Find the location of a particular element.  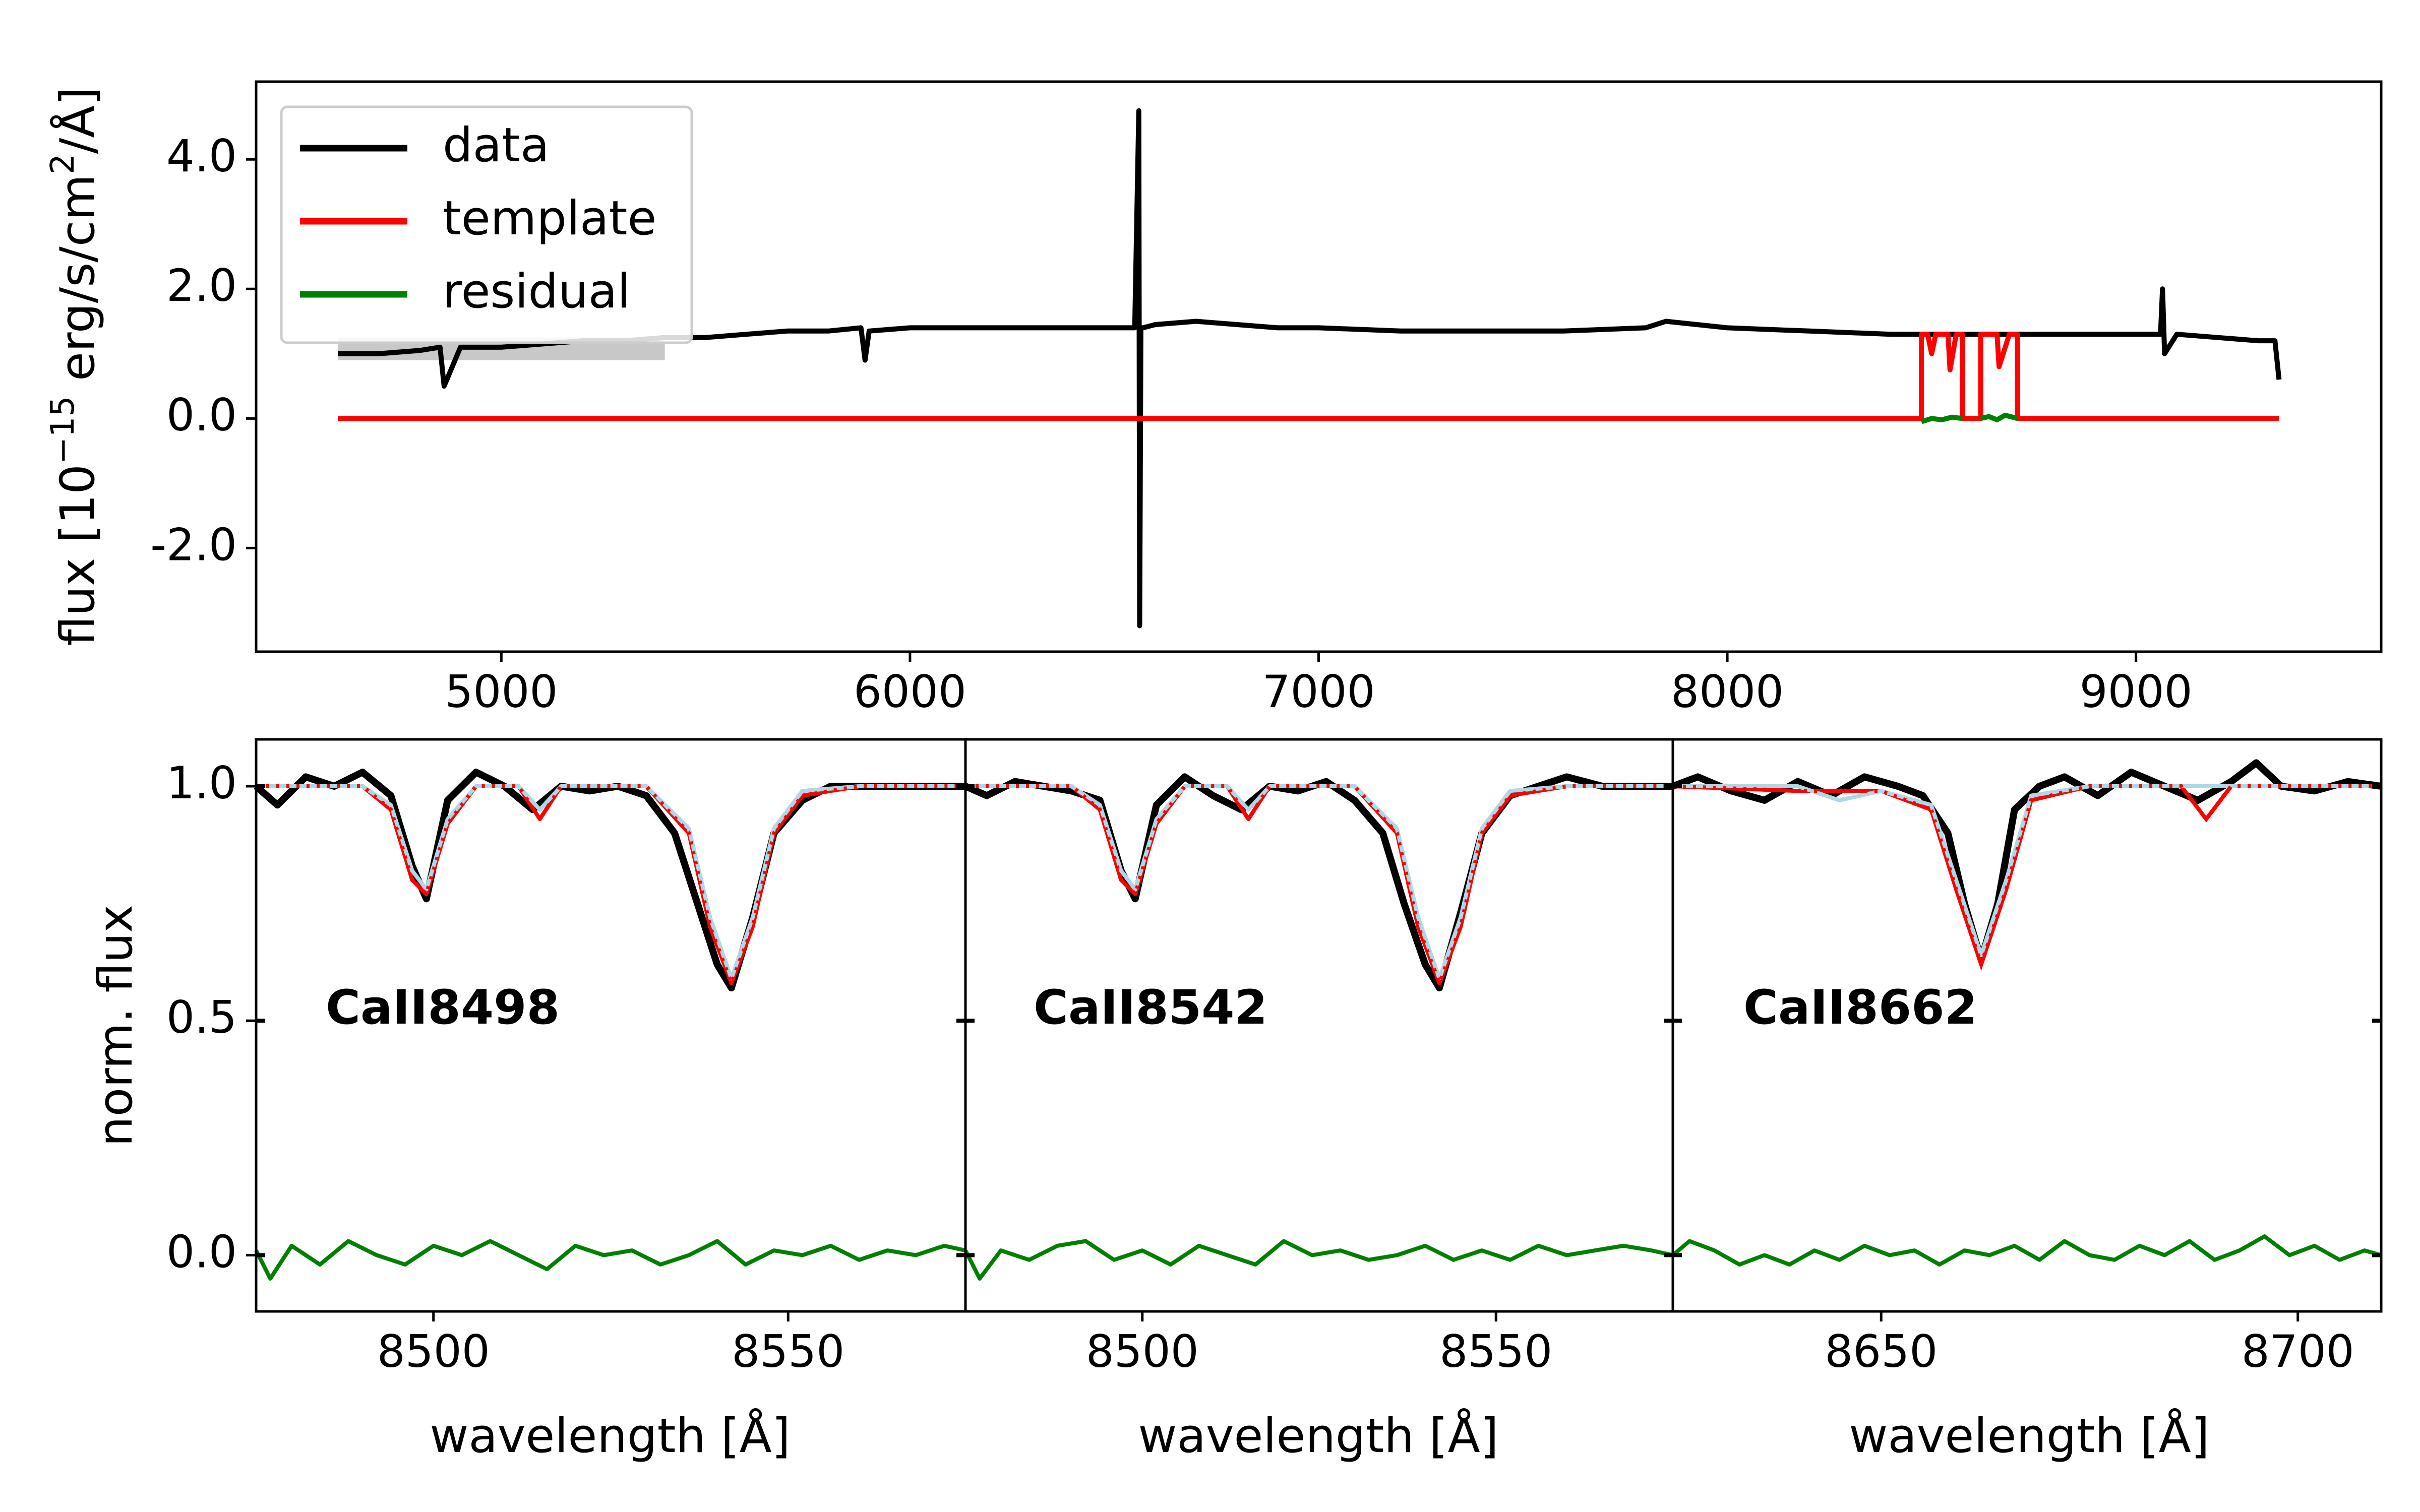

panel-caii8498-x-ticks: 8500 8550 is located at coordinates (610, 1080).